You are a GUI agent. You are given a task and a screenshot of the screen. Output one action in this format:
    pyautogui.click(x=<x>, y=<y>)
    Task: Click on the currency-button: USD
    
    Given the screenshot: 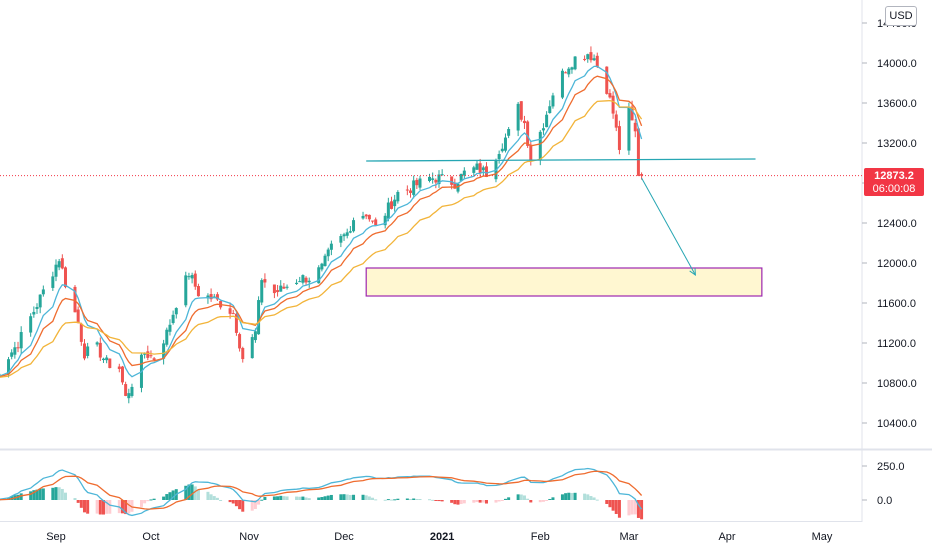 What is the action you would take?
    pyautogui.click(x=901, y=16)
    